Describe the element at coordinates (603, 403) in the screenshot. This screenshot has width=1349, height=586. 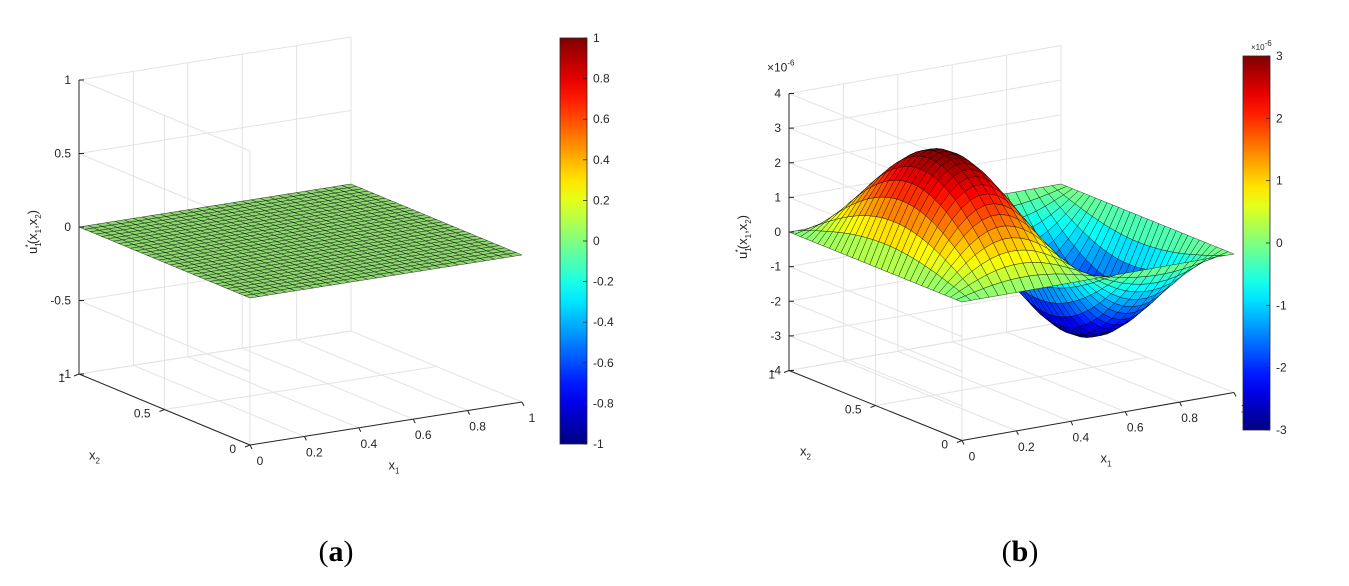
I see `colorbar-tick-label: -0.8` at that location.